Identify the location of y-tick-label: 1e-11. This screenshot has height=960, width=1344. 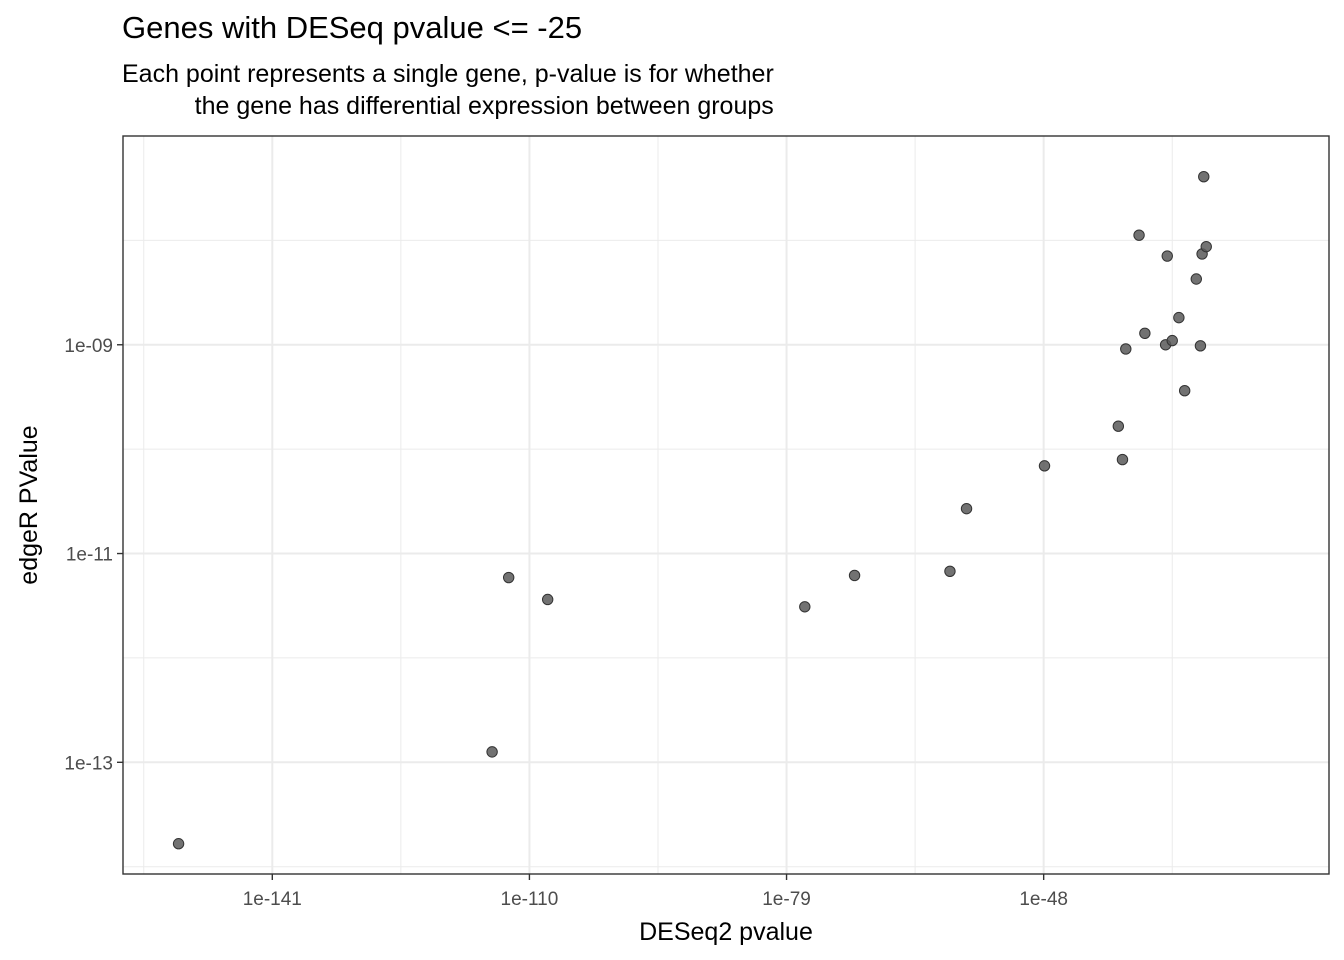
(89, 555).